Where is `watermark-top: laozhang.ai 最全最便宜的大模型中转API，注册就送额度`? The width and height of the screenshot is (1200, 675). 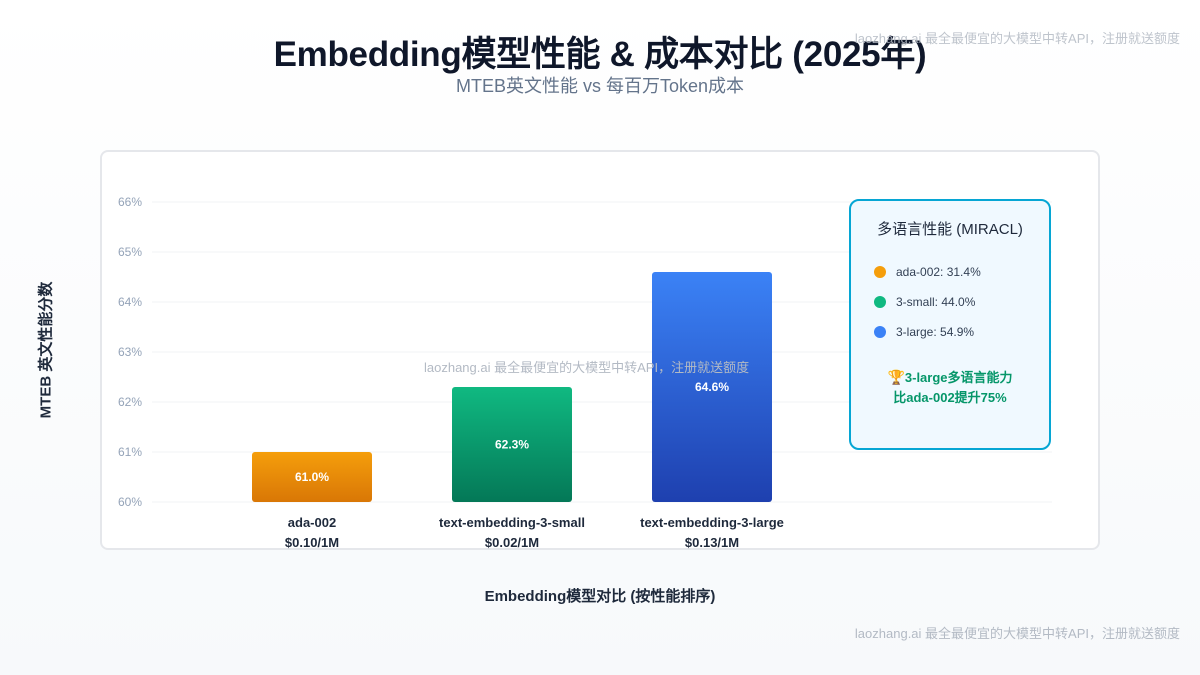 watermark-top: laozhang.ai 最全最便宜的大模型中转API，注册就送额度 is located at coordinates (1017, 38).